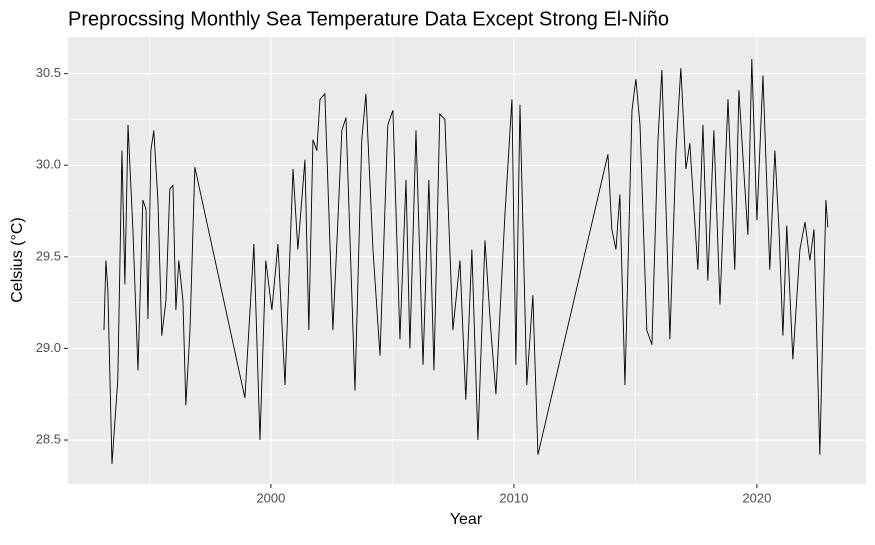  What do you see at coordinates (270, 497) in the screenshot?
I see `x-tick-label: 2000` at bounding box center [270, 497].